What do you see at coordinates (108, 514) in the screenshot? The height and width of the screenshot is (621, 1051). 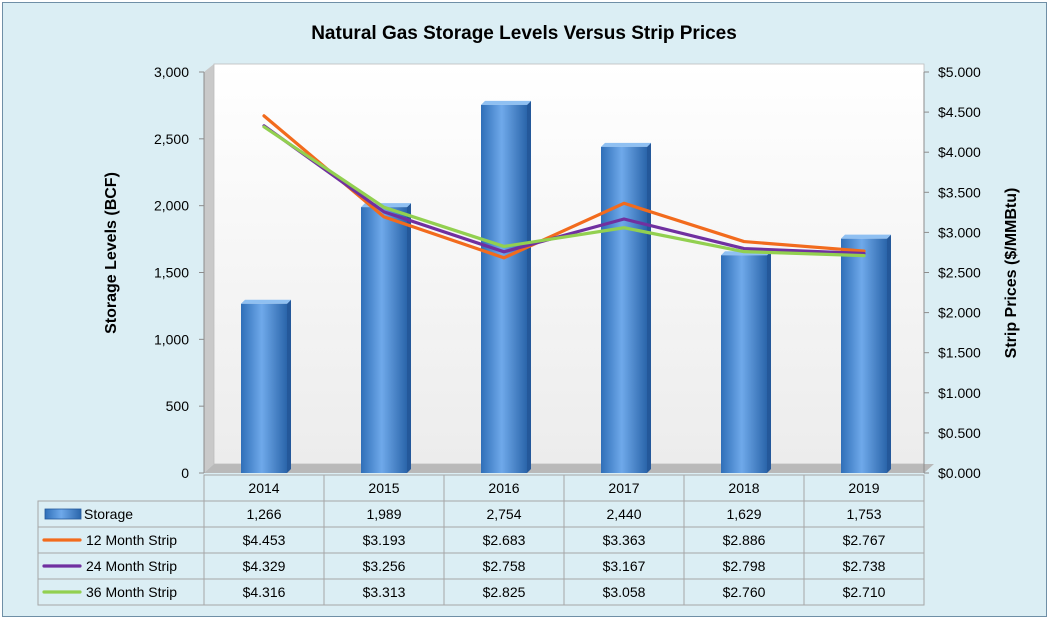 I see `legend-label: Storage` at bounding box center [108, 514].